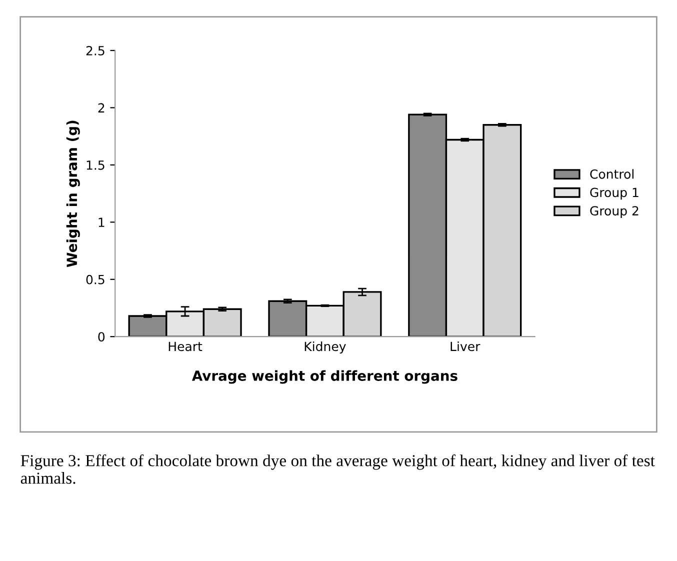 The height and width of the screenshot is (561, 677). Describe the element at coordinates (95, 279) in the screenshot. I see `y-tick-label: 0.5` at that location.